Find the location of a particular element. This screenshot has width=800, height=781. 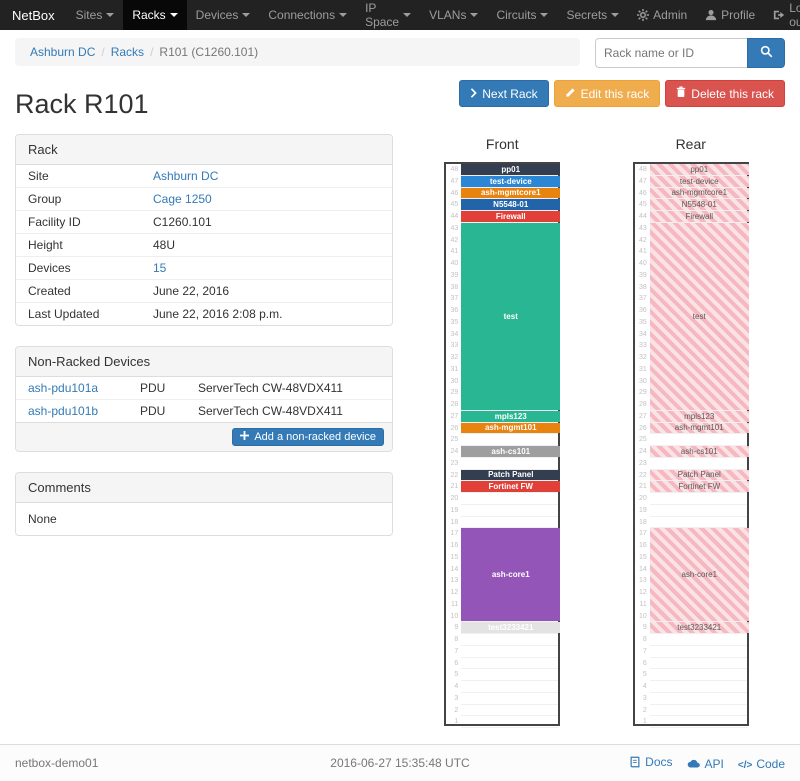

device-link: ash-pdu101a is located at coordinates (63, 388).